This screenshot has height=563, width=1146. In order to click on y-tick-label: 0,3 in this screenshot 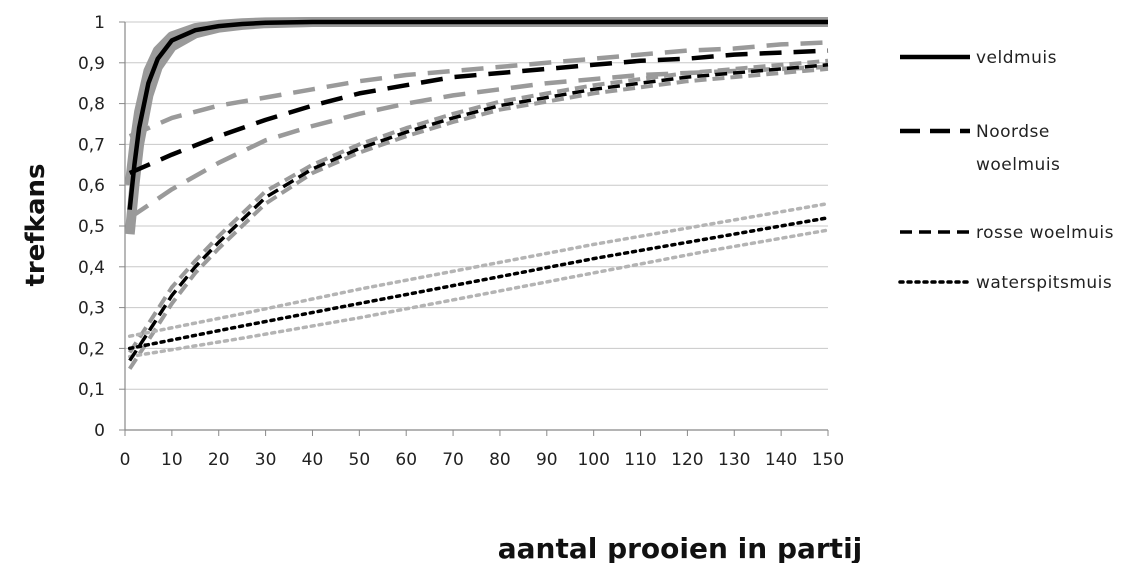, I will do `click(91, 309)`.